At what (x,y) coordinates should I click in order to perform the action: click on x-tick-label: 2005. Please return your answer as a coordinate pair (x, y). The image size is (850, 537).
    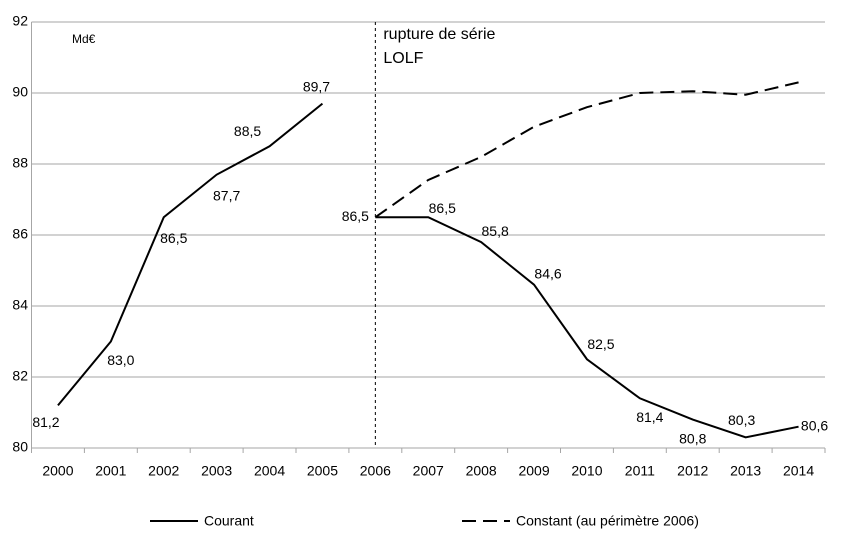
    Looking at the image, I should click on (322, 471).